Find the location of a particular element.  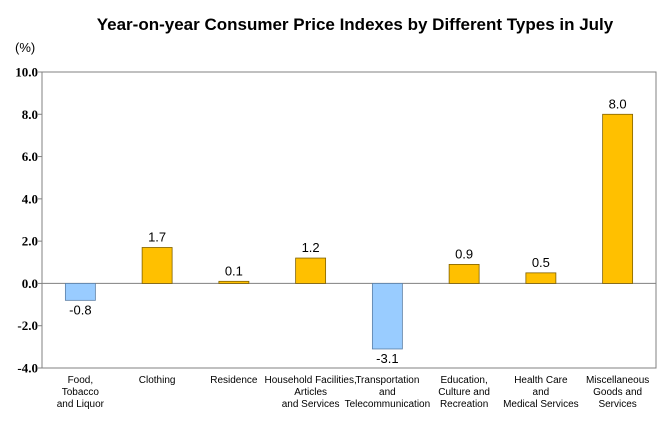

y-axis: 10.0 8.0 6.0 4.0 2.0 0.0 -2.0 -4.0 is located at coordinates (28, 220).